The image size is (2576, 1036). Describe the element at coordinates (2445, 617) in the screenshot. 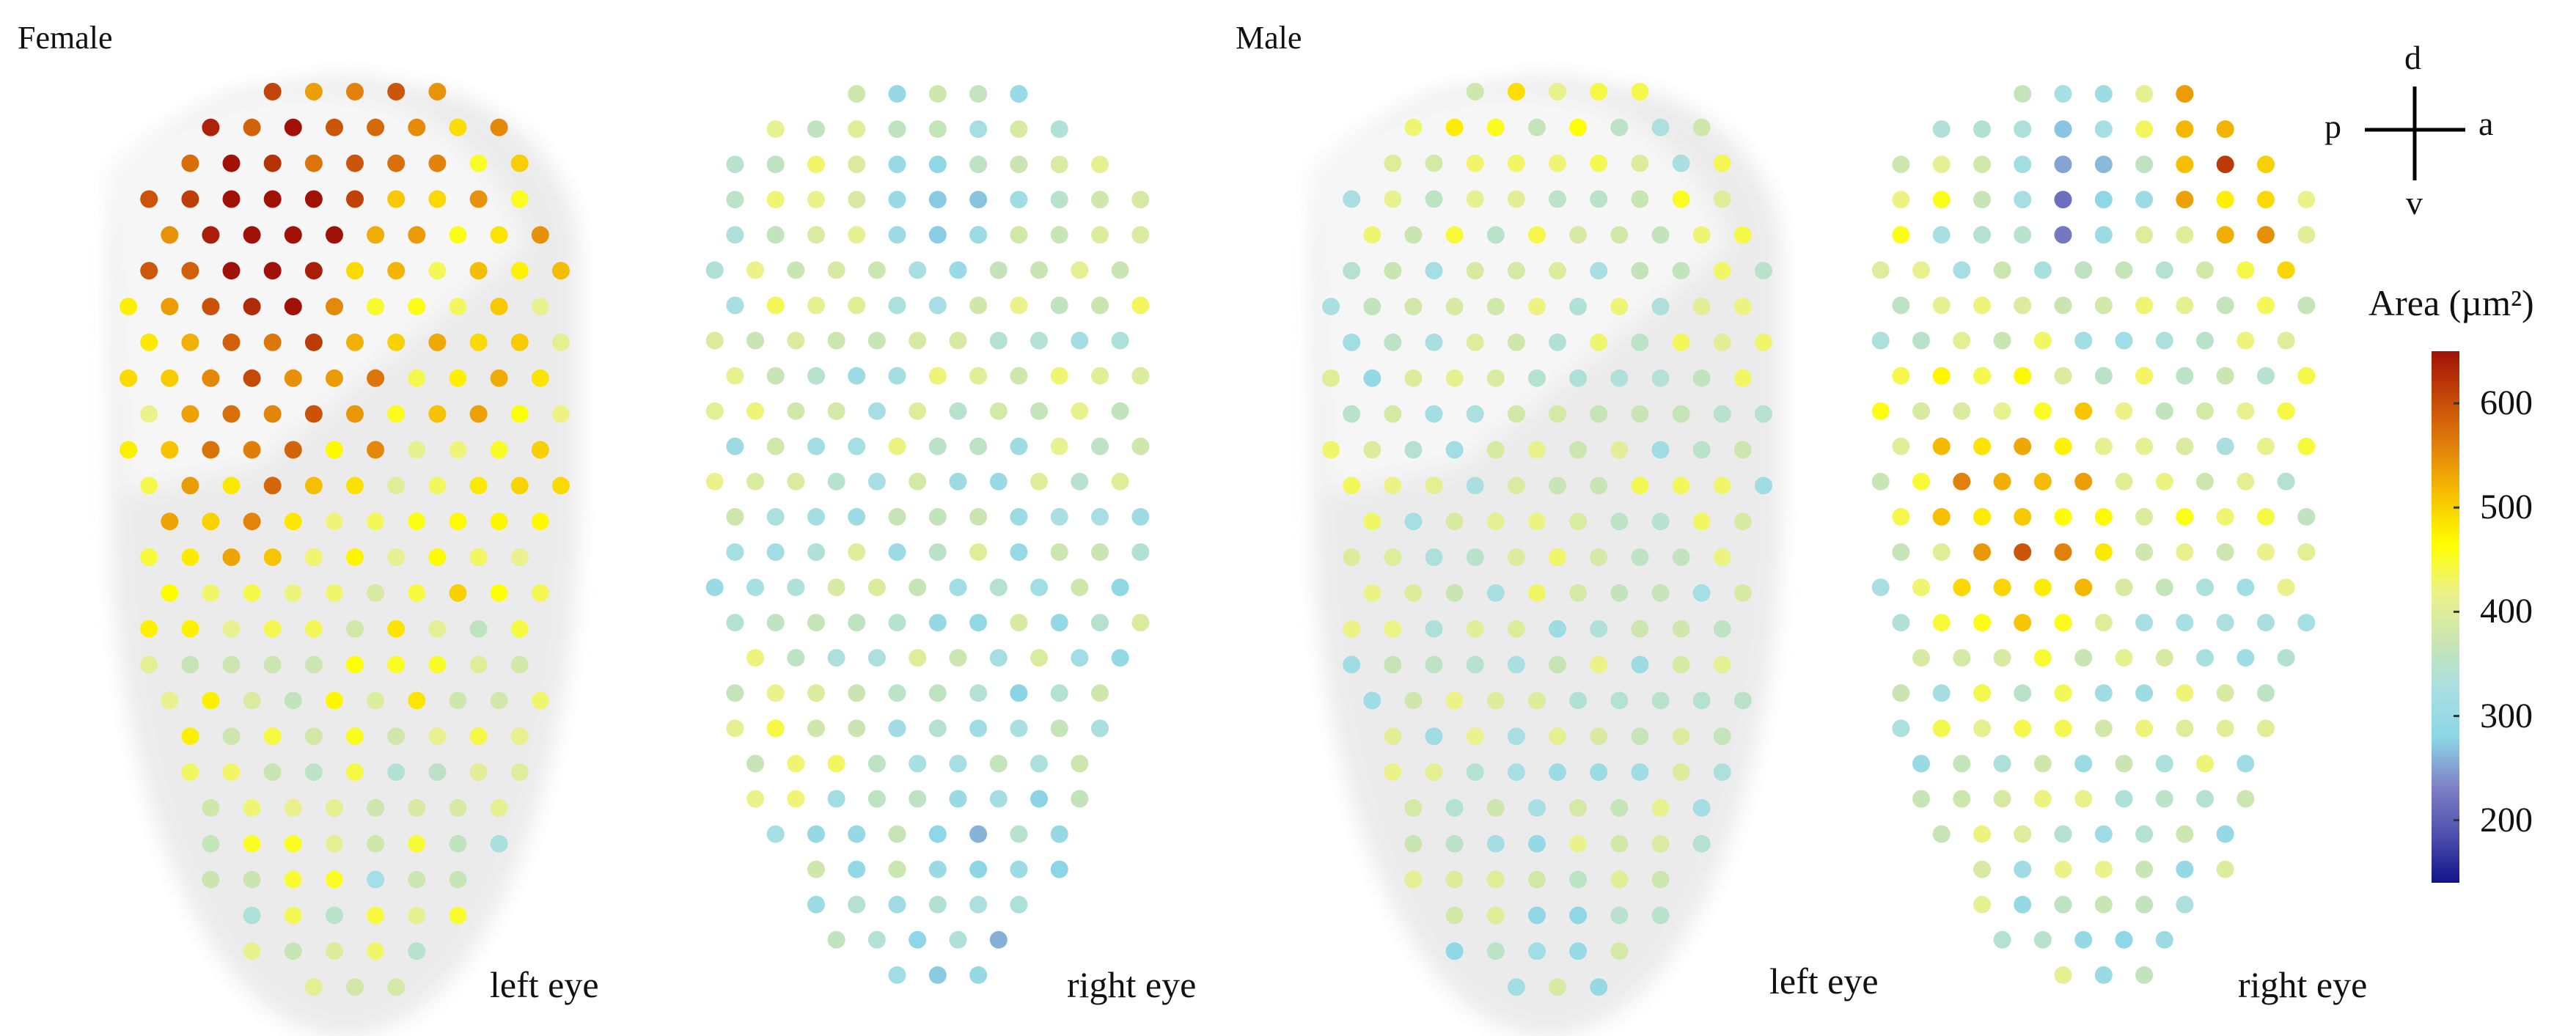

I see `colorbar` at that location.